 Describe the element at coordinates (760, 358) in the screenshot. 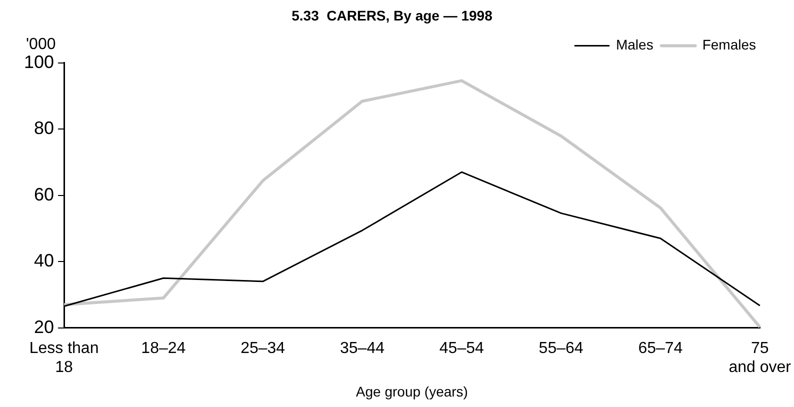

I see `x-tick-label: 75 and over` at that location.